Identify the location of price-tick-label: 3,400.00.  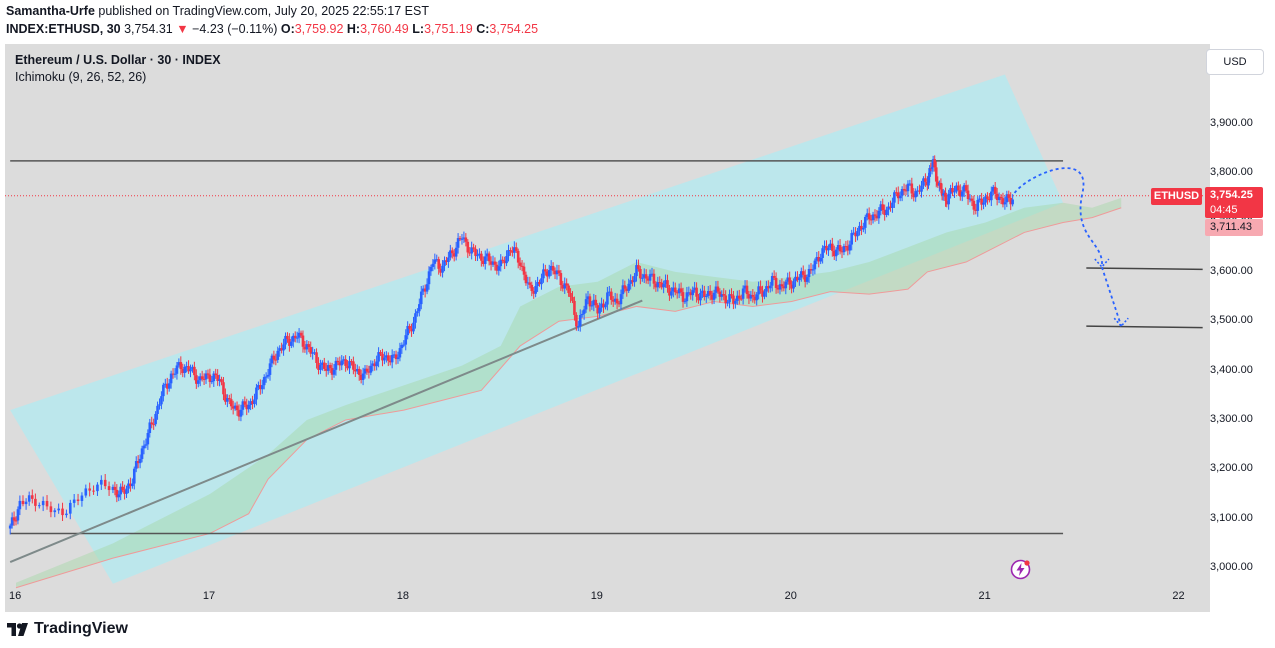
(1231, 369).